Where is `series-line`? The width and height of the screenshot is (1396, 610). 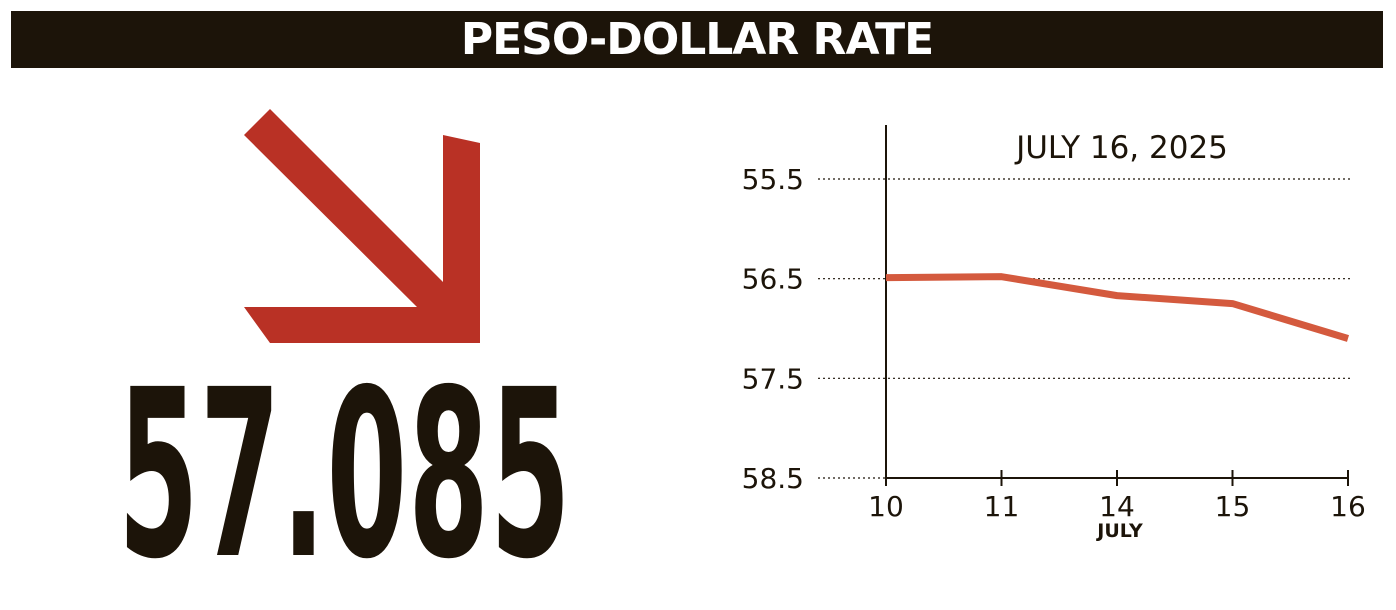
series-line is located at coordinates (1117, 307).